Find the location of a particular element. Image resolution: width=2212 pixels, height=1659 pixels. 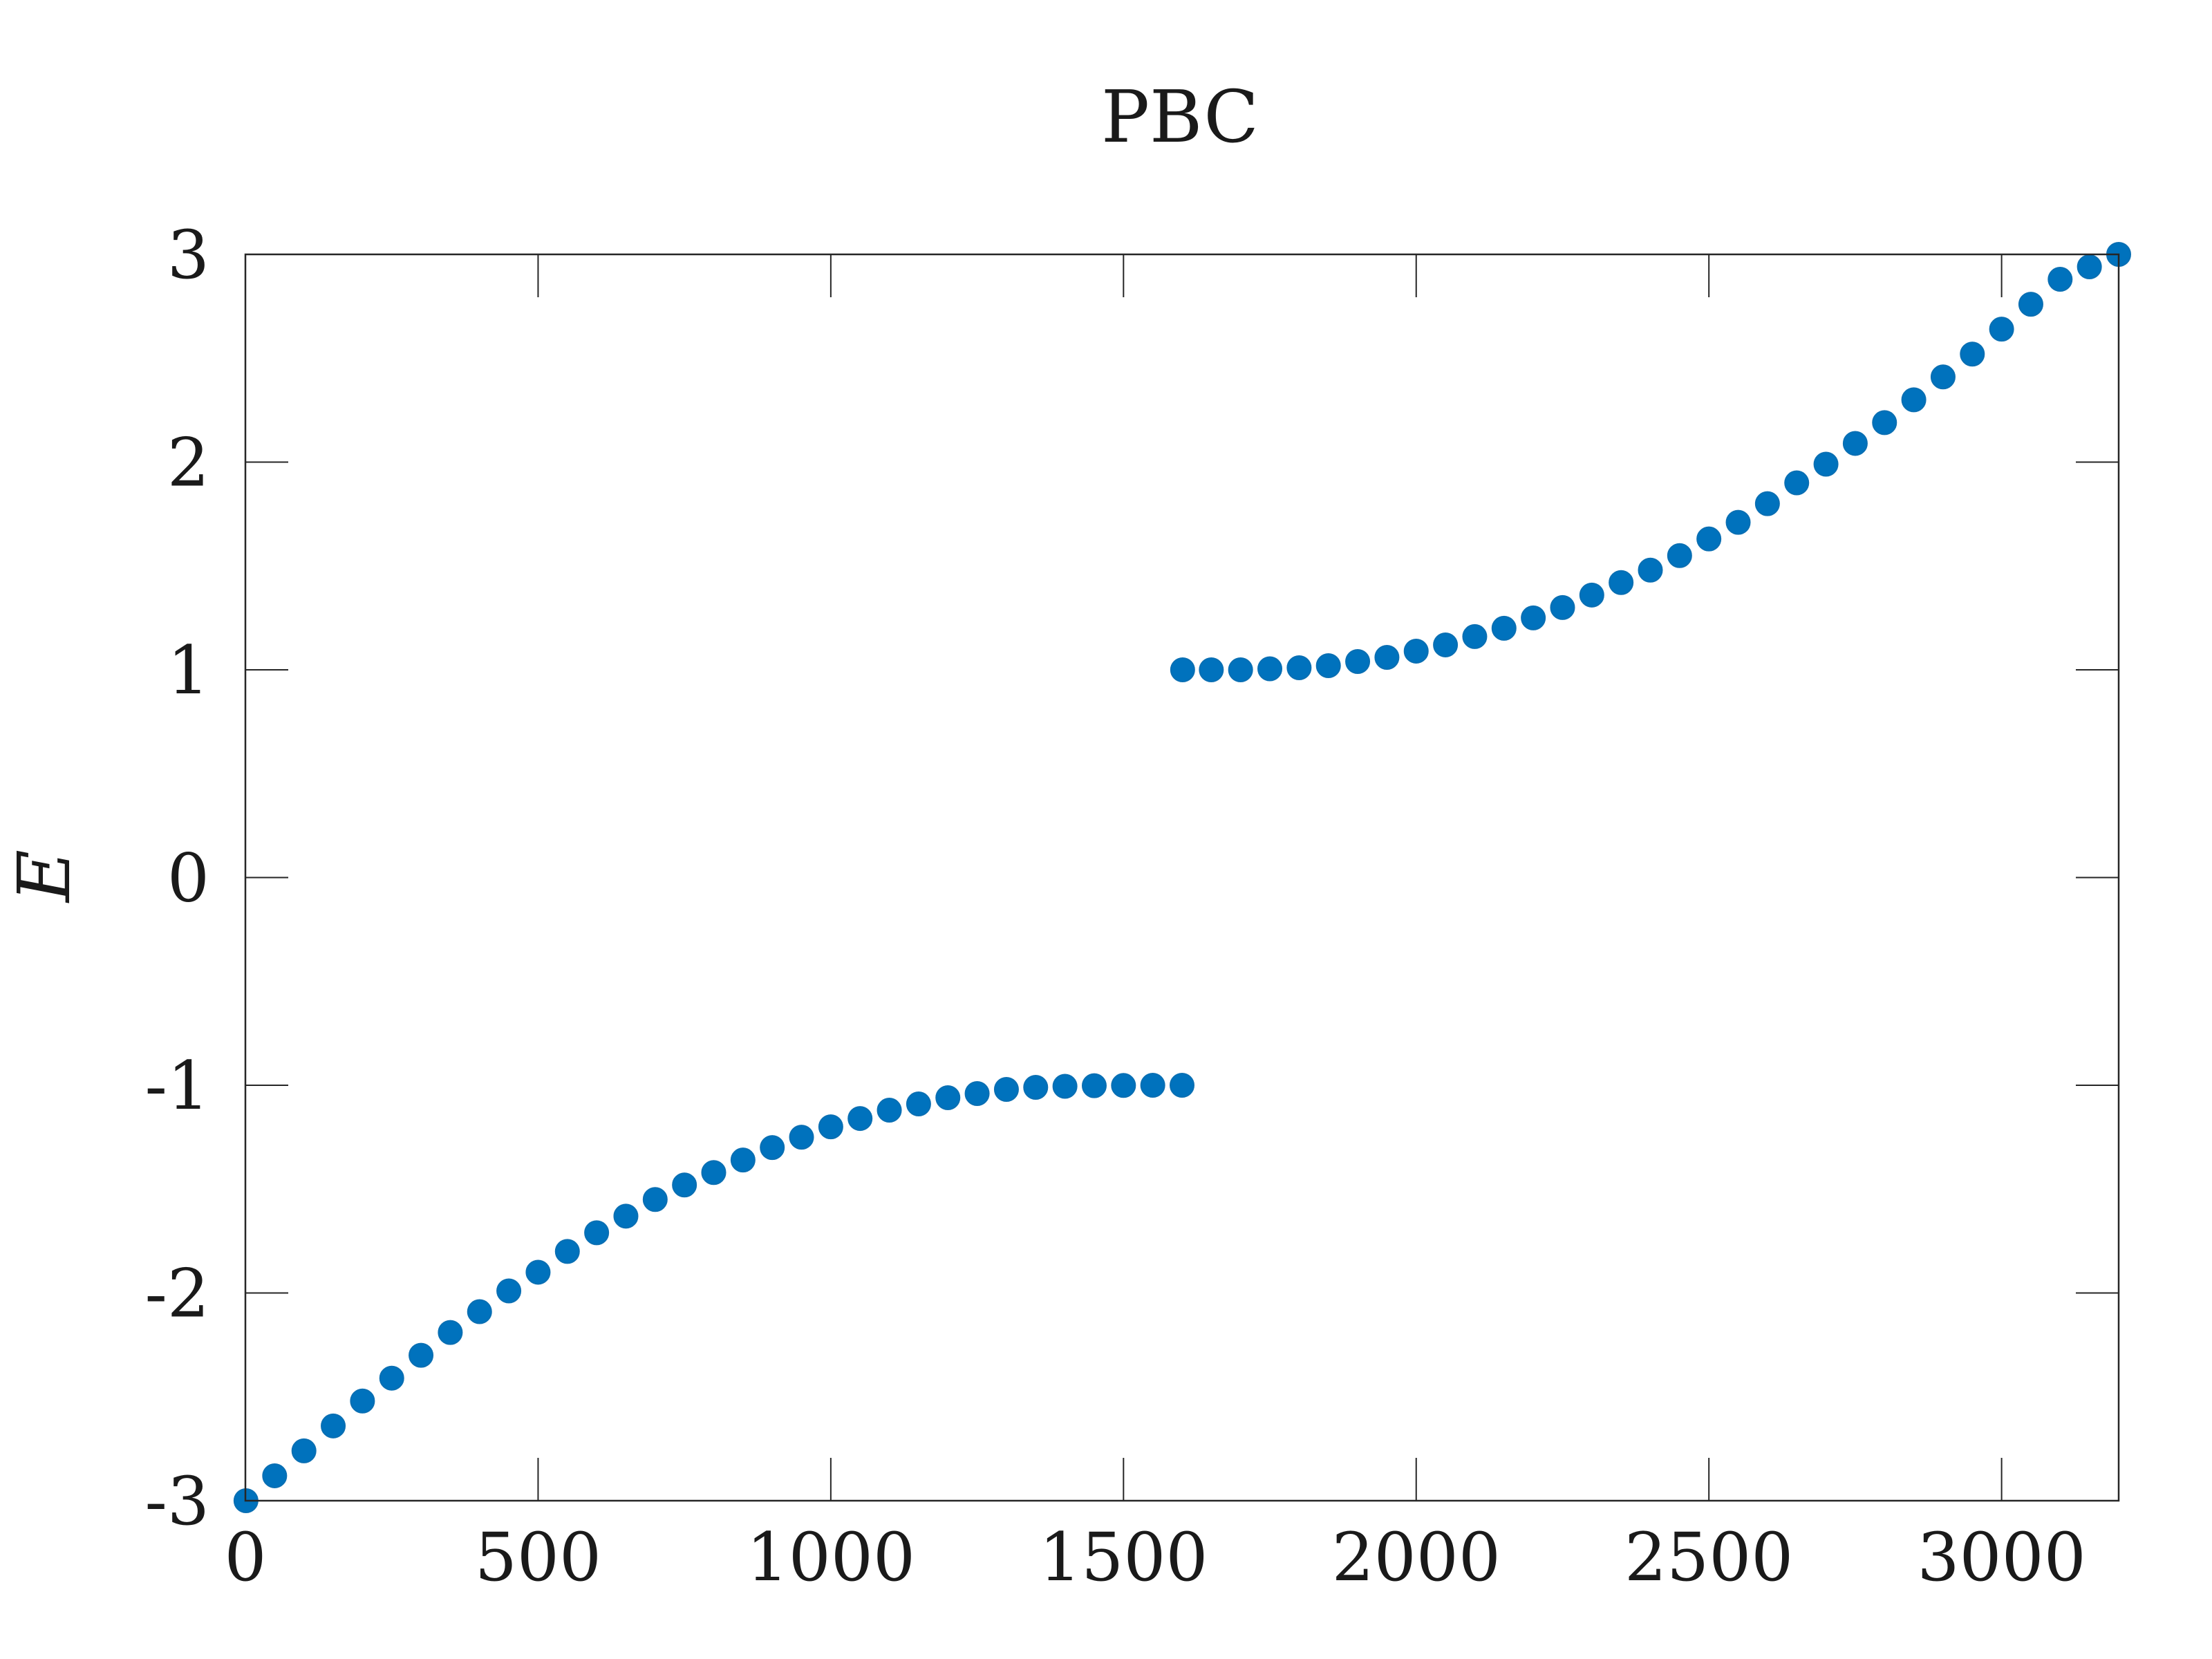

chart-title: PBC is located at coordinates (1180, 117).